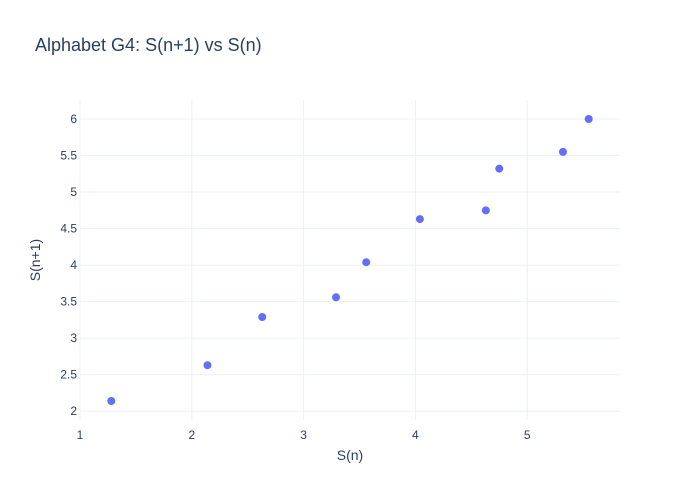  I want to click on y-tick-label: 2.5, so click(68, 375).